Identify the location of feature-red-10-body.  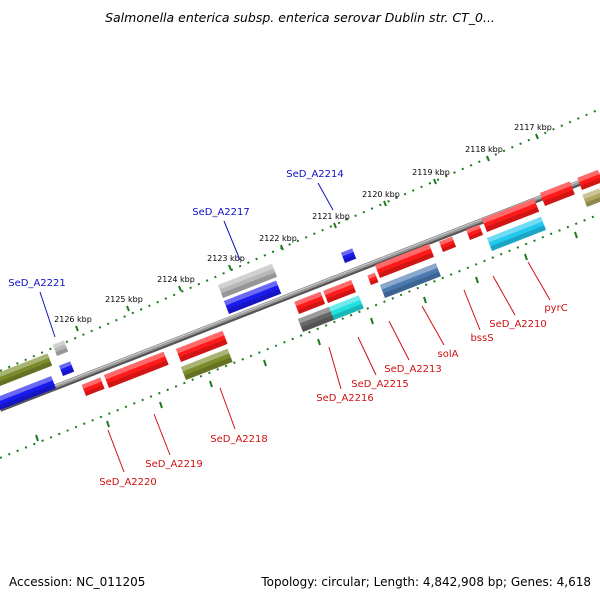
(557, 193).